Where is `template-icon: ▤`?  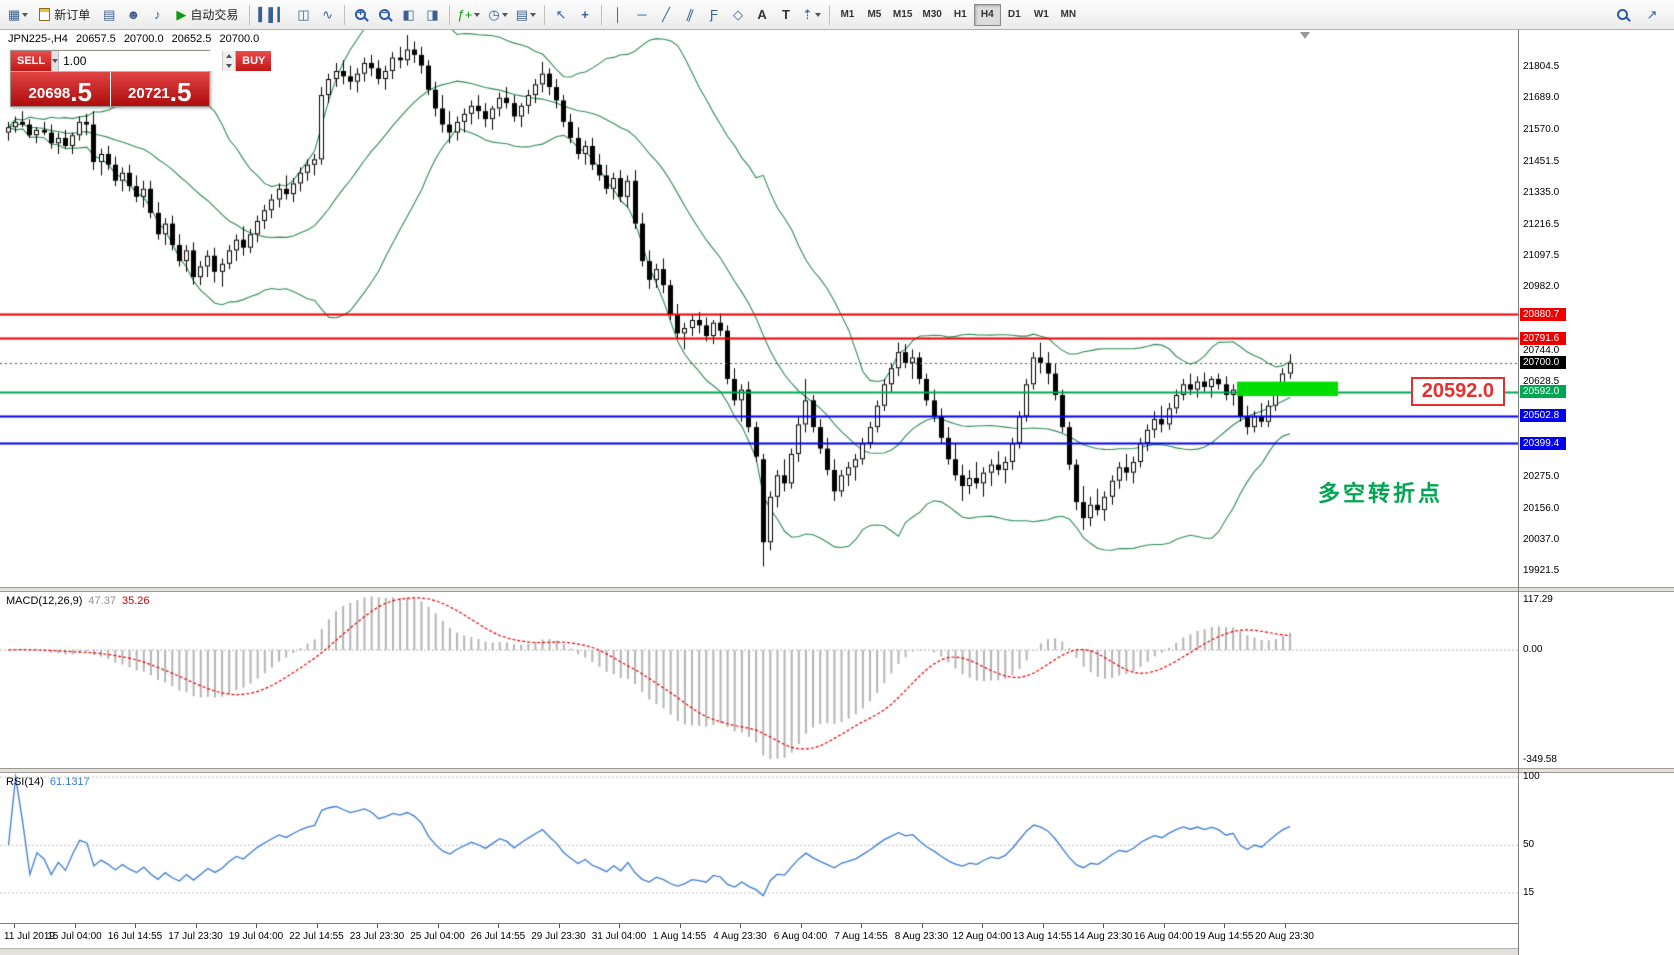 template-icon: ▤ is located at coordinates (522, 14).